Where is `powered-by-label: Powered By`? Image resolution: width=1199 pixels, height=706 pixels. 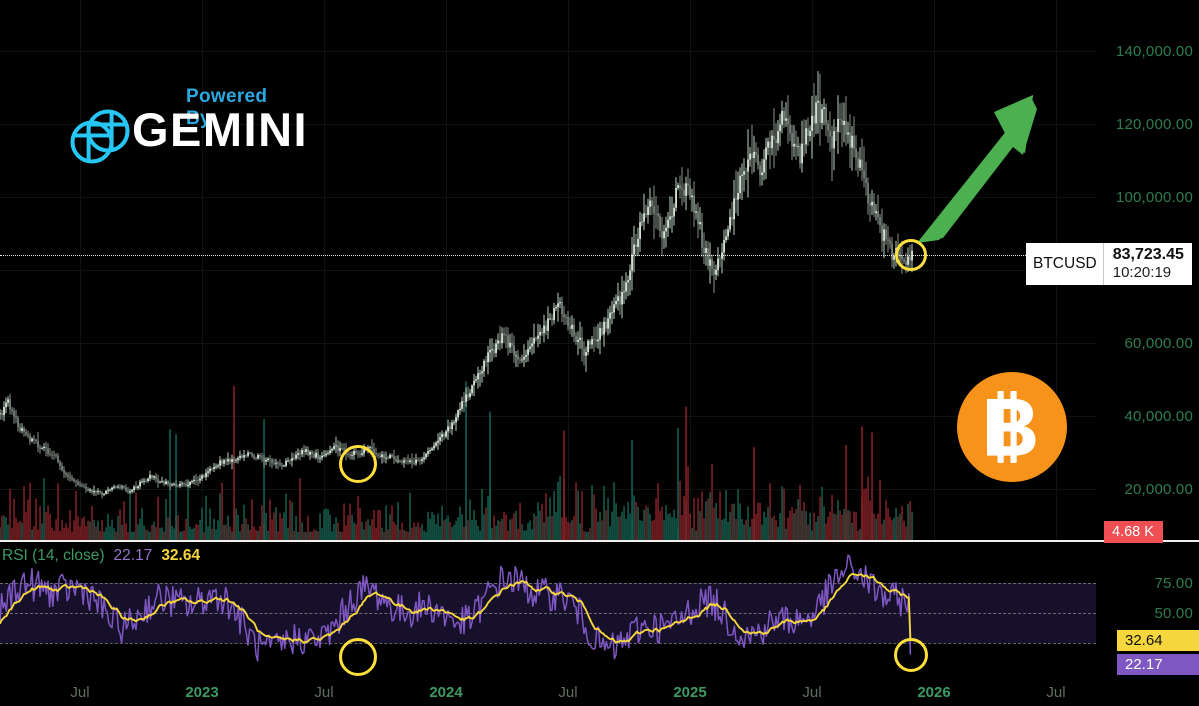 powered-by-label: Powered By is located at coordinates (227, 107).